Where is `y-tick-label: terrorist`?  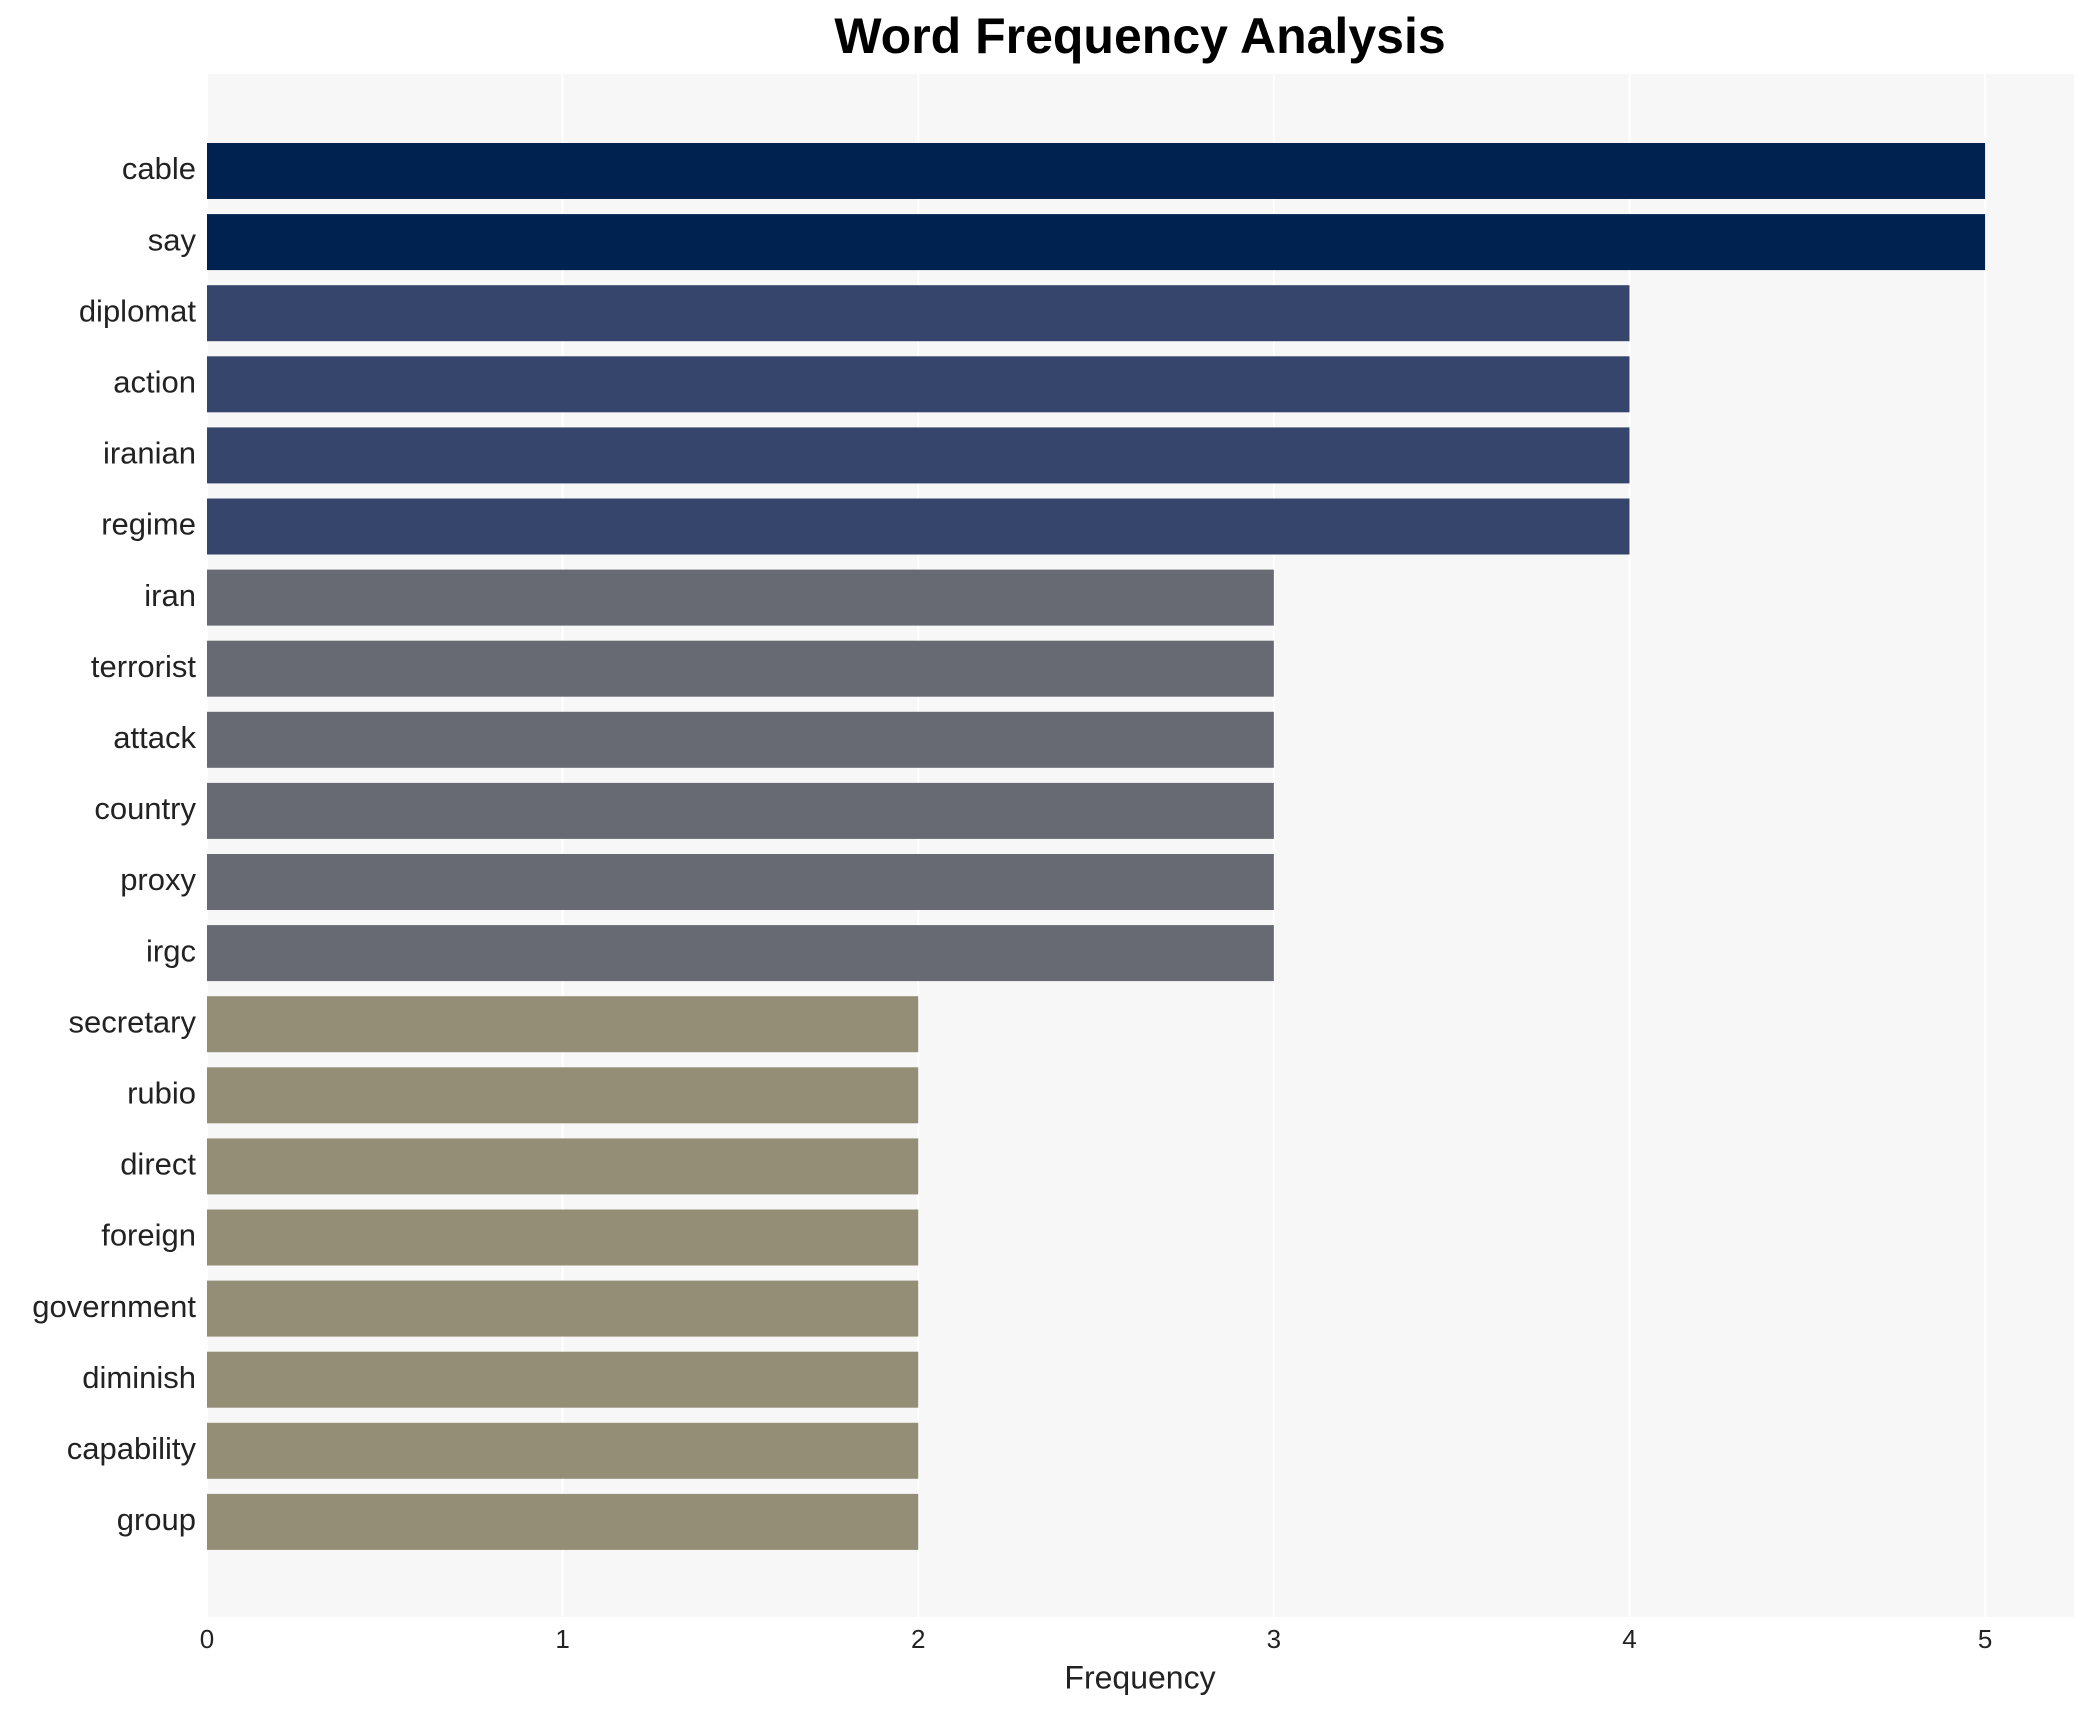
y-tick-label: terrorist is located at coordinates (143, 666).